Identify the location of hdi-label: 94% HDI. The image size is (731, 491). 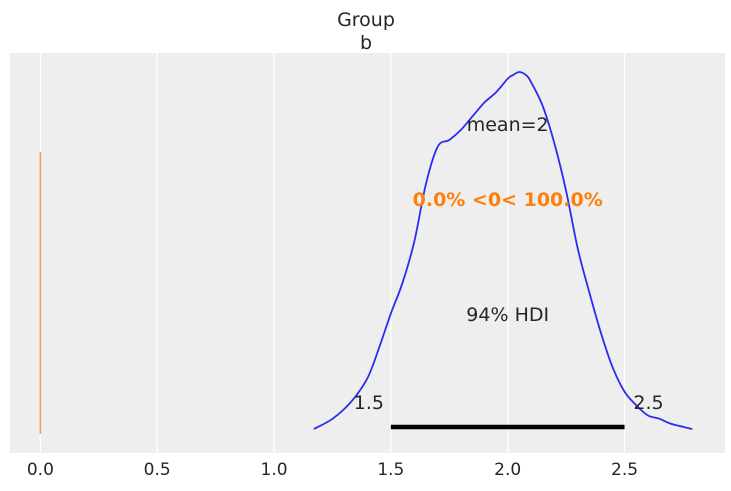
(507, 315).